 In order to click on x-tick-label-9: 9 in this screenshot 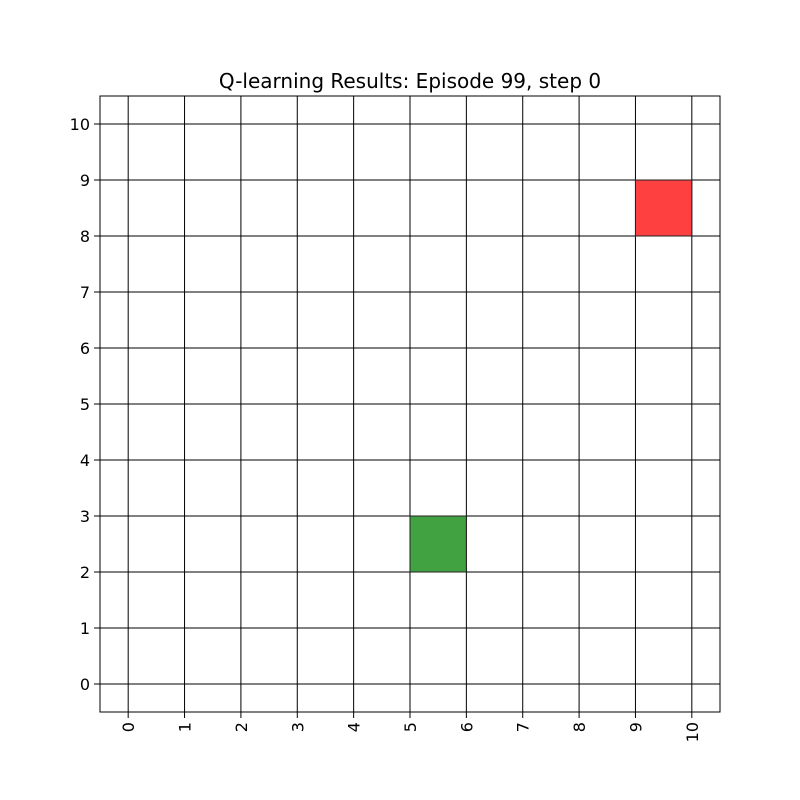, I will do `click(635, 727)`.